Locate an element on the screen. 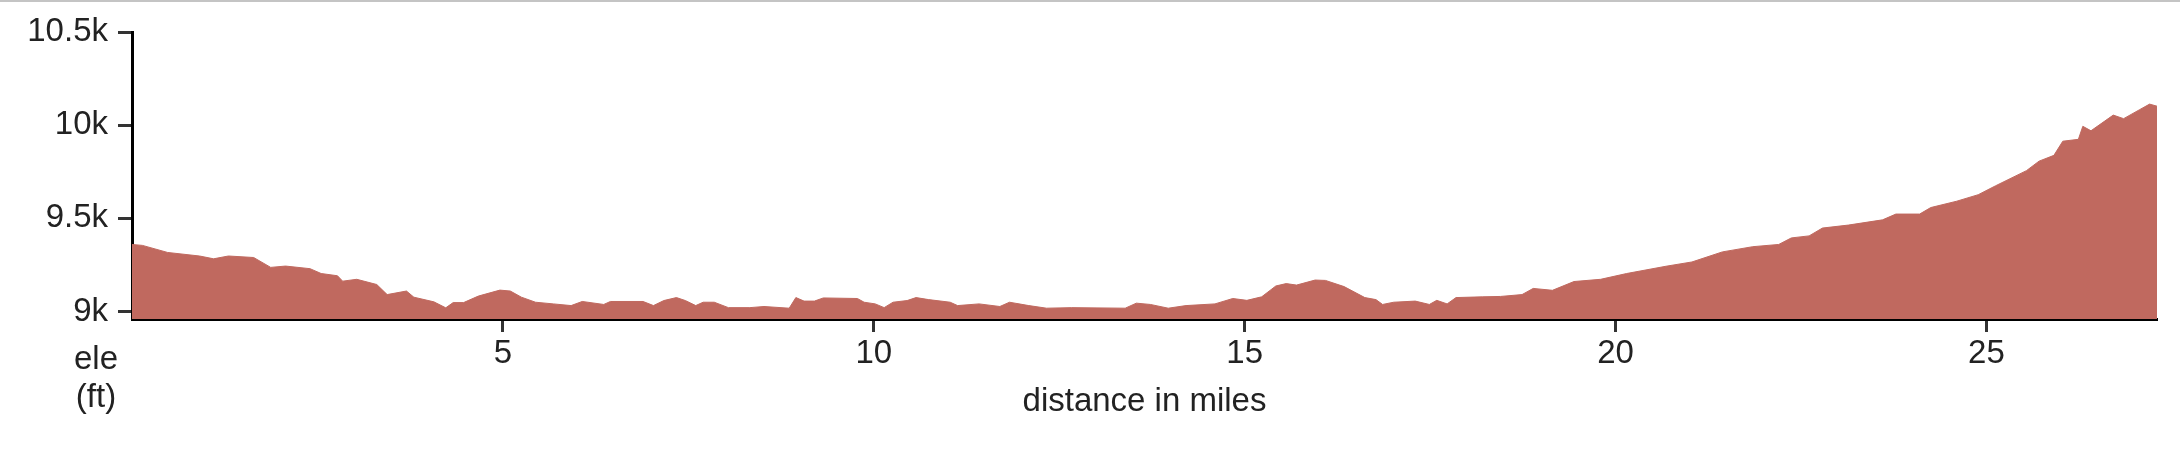 This screenshot has width=2180, height=460. y-tick-label: 9k is located at coordinates (91, 309).